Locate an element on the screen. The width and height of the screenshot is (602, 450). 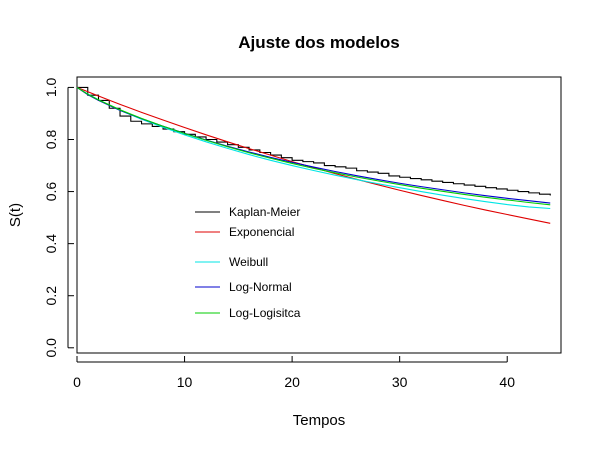
x-tick-label: 20 is located at coordinates (292, 382).